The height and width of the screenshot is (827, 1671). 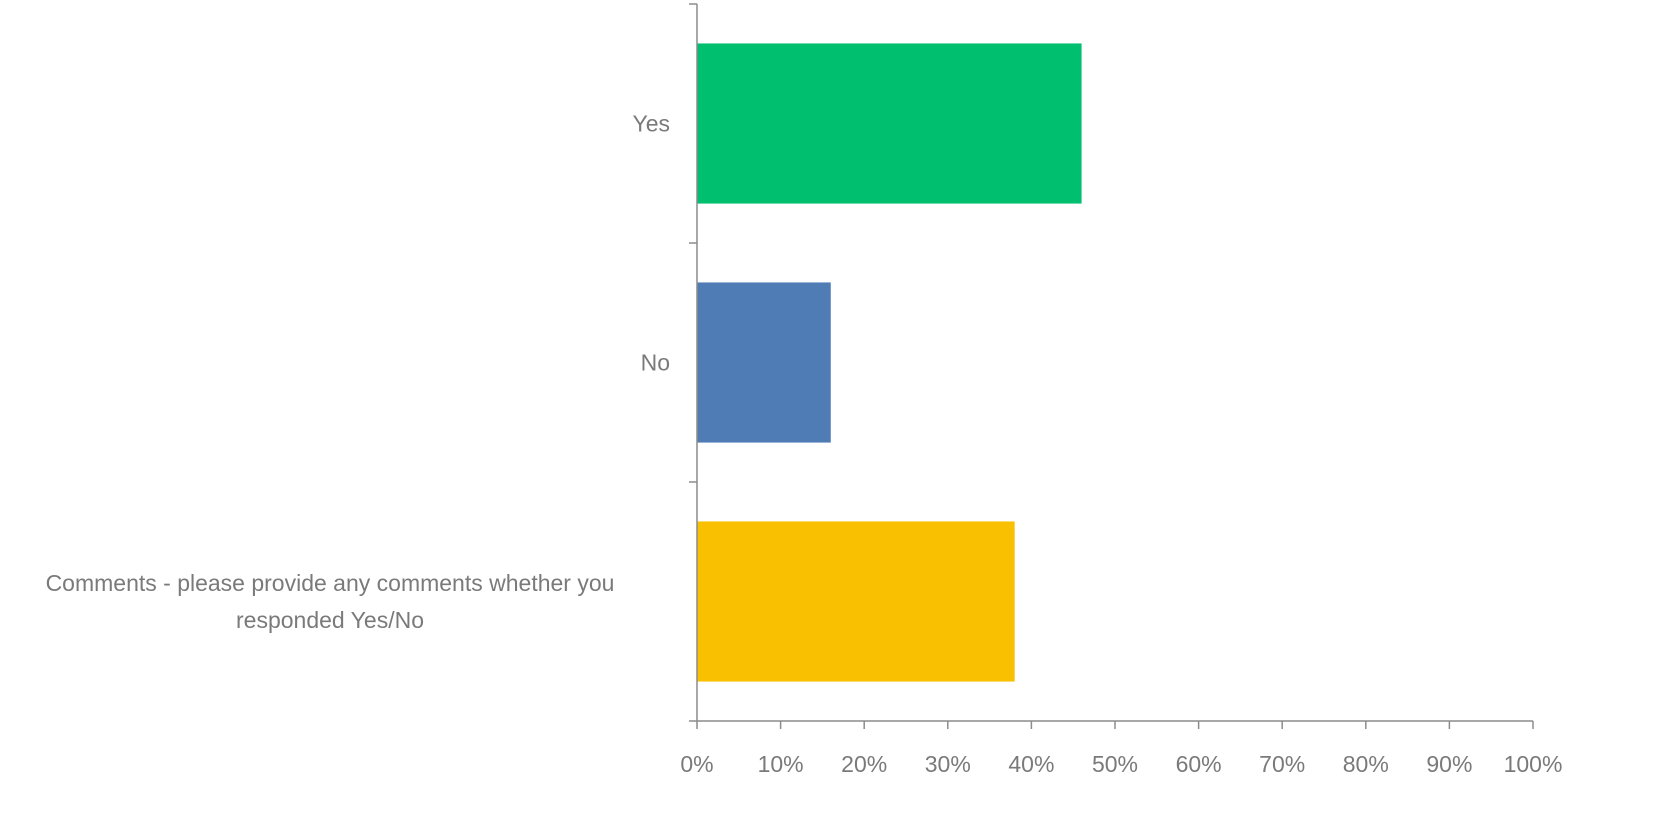 What do you see at coordinates (696, 764) in the screenshot?
I see `x-tick-label: 0%` at bounding box center [696, 764].